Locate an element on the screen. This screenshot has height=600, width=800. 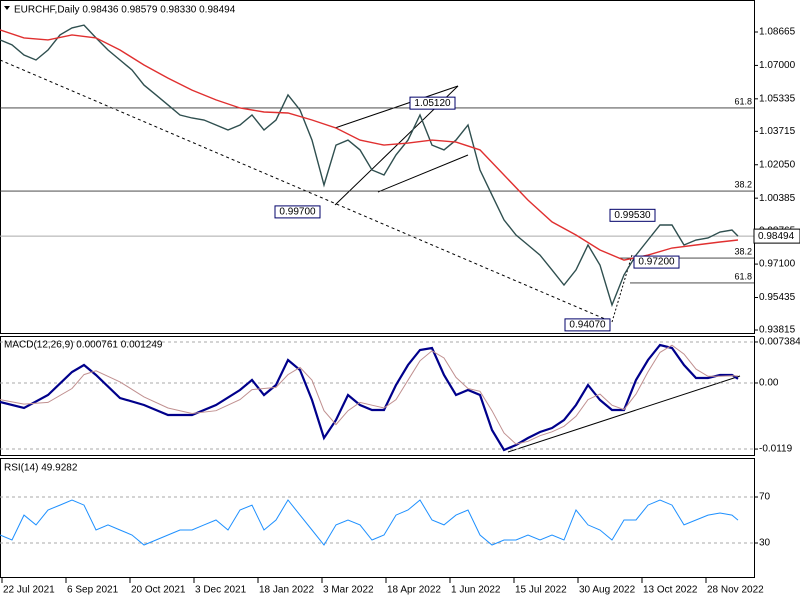
x-tick-label: 18 Jan 2022 is located at coordinates (286, 590).